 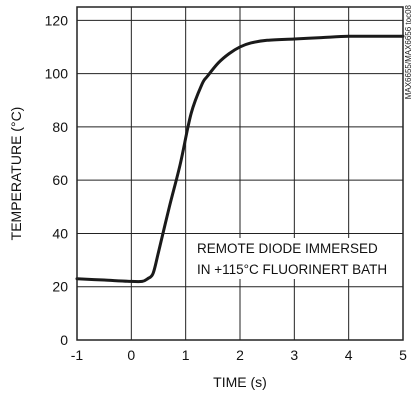 What do you see at coordinates (60, 287) in the screenshot?
I see `y-tick-label: 20` at bounding box center [60, 287].